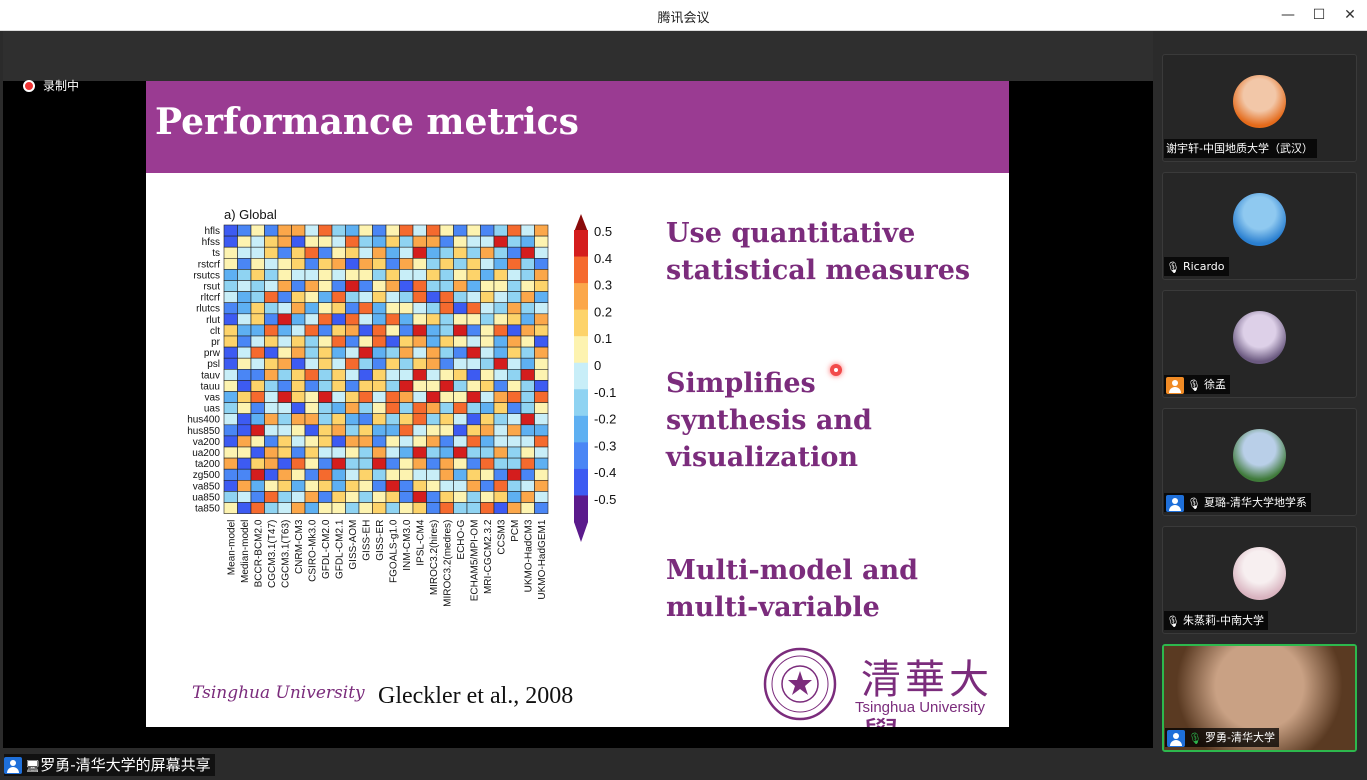 This screenshot has width=1367, height=780. I want to click on screen-share-label: 🖥罗勇-清华大学的屏幕共享, so click(109, 765).